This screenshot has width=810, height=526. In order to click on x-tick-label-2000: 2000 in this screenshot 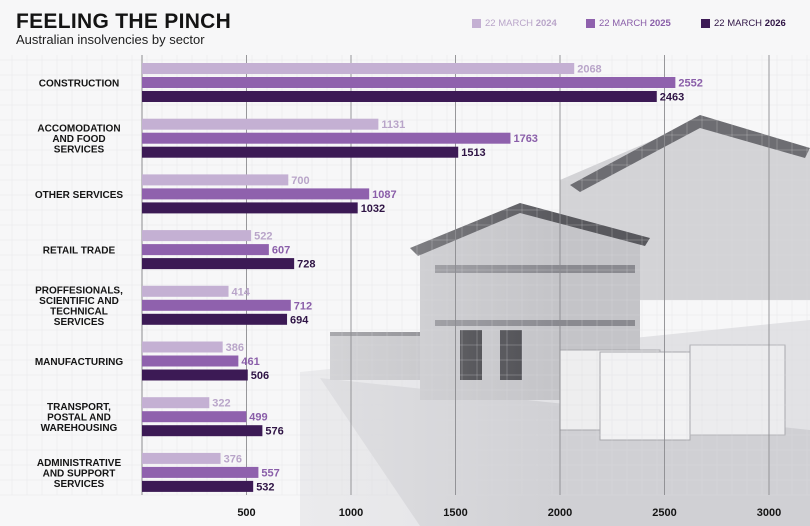, I will do `click(560, 513)`.